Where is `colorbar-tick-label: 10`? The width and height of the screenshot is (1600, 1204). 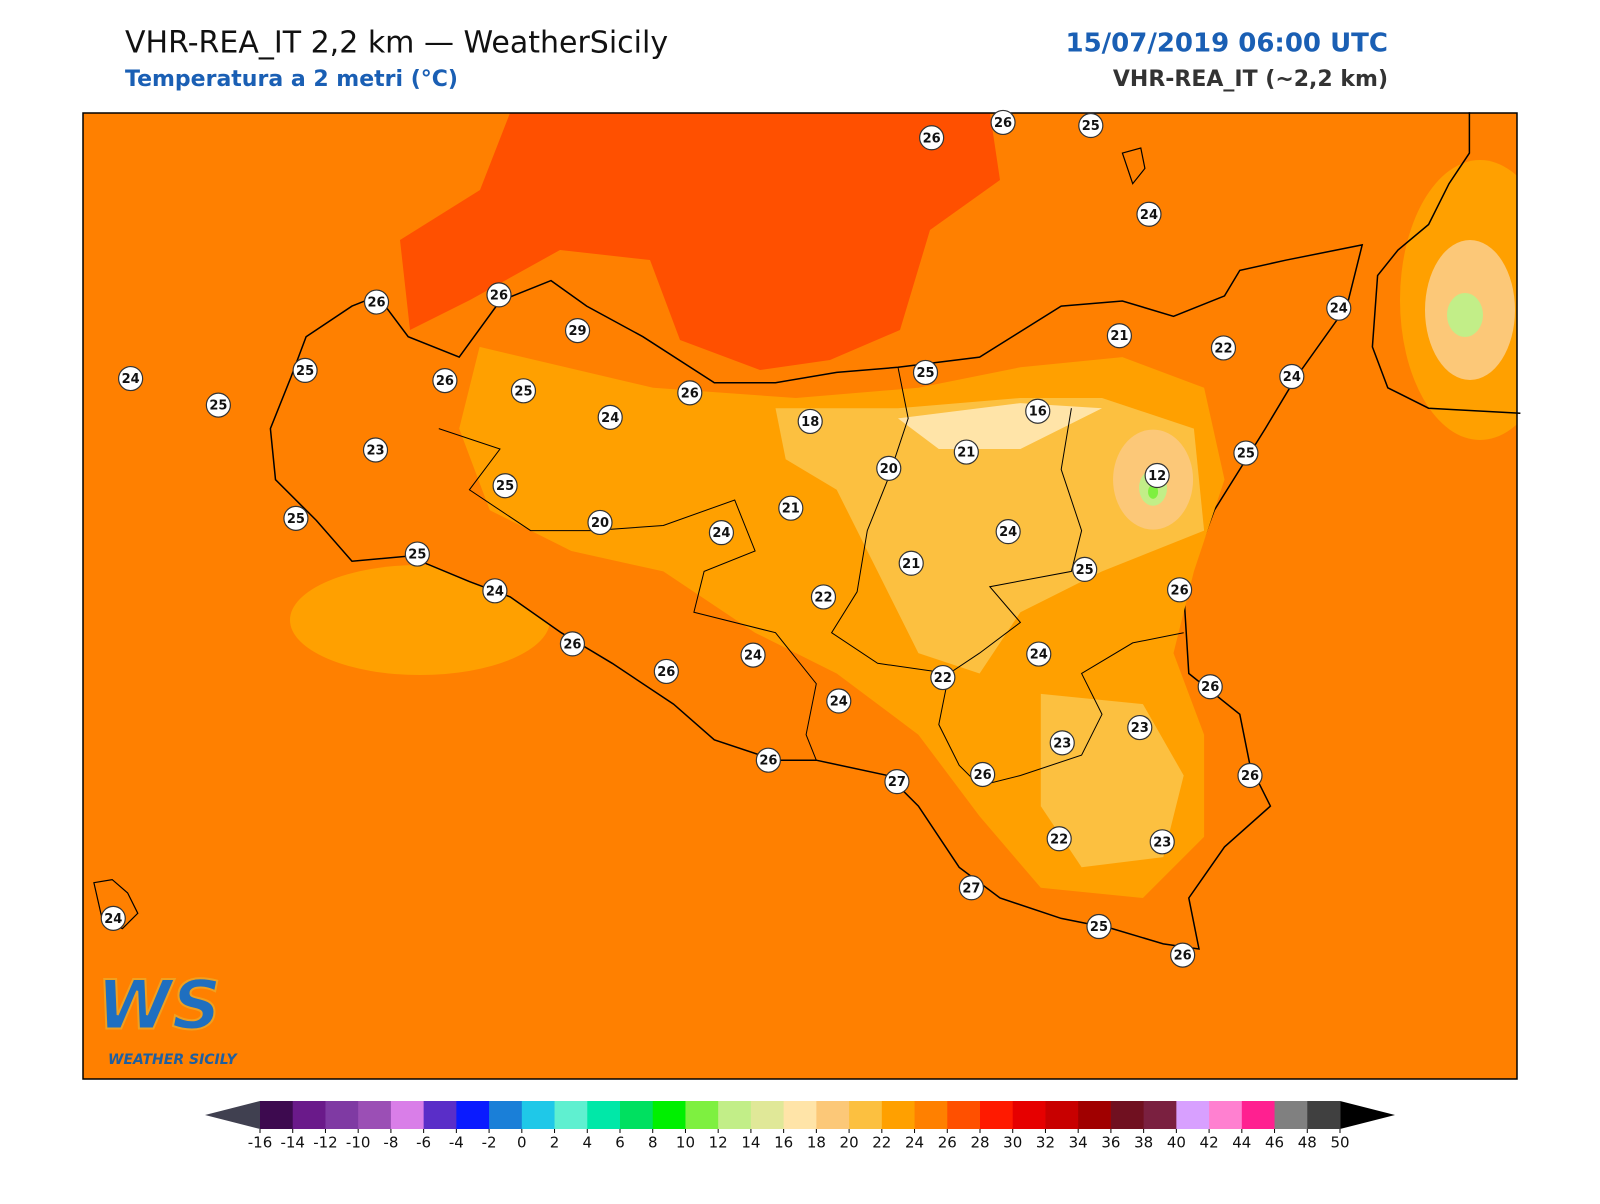 colorbar-tick-label: 10 is located at coordinates (685, 1143).